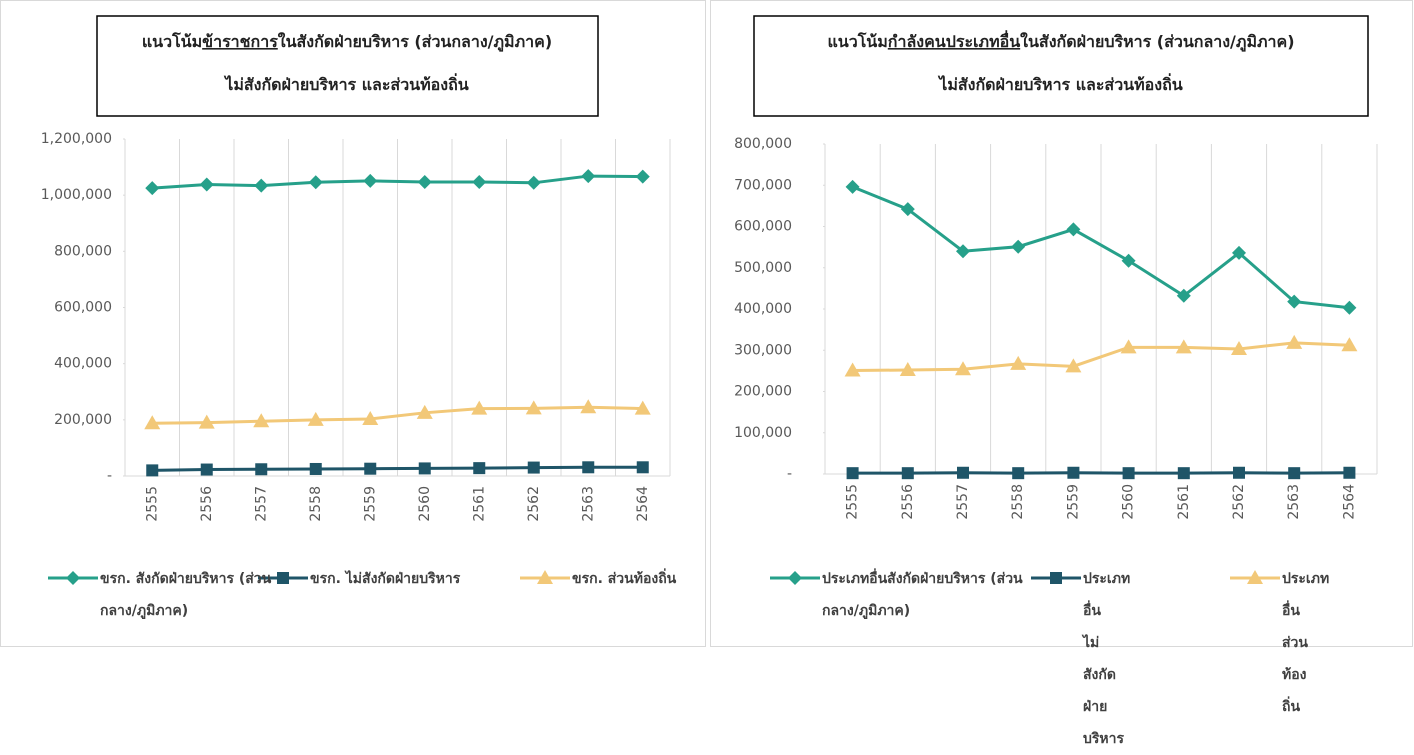  I want to click on title-part: ข้าราชการ, so click(240, 41).